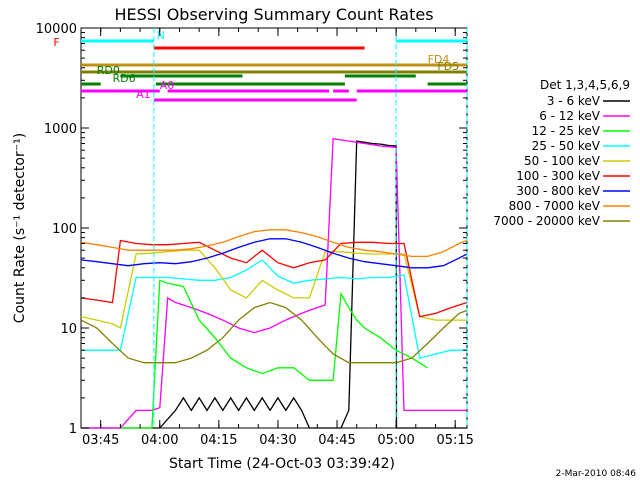 This screenshot has width=640, height=480. Describe the element at coordinates (562, 161) in the screenshot. I see `legend-label-4: 50 - 100 keV` at that location.